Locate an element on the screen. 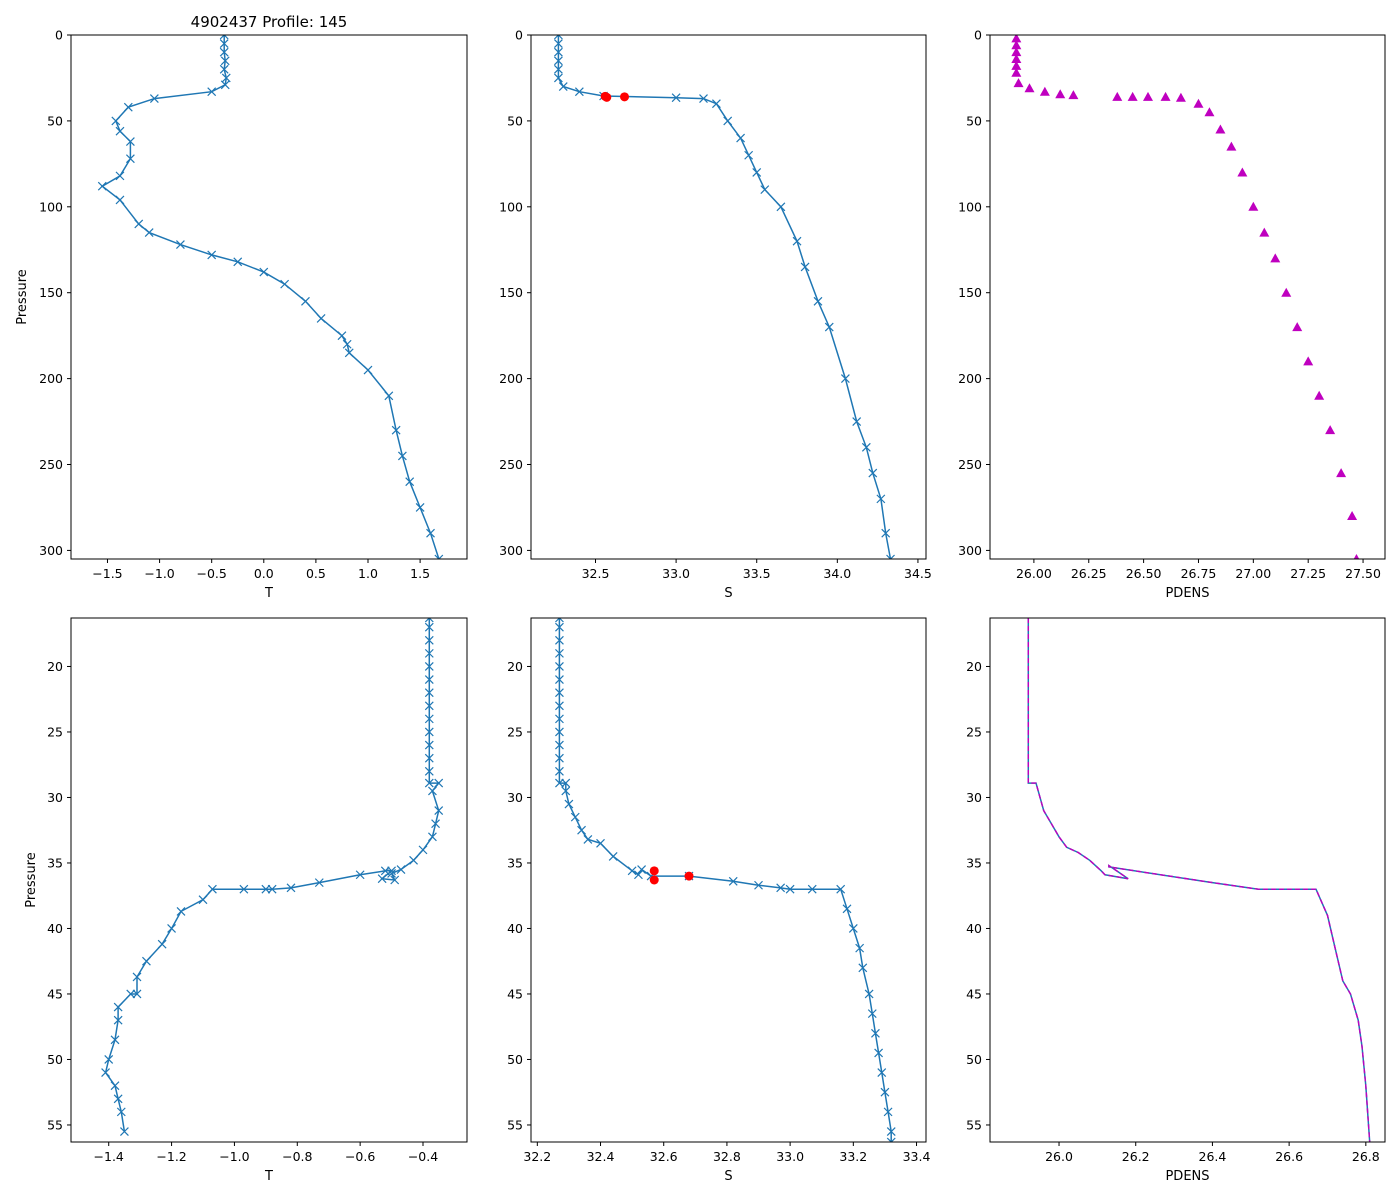  x-tick-label: 26.2 is located at coordinates (1136, 1156).